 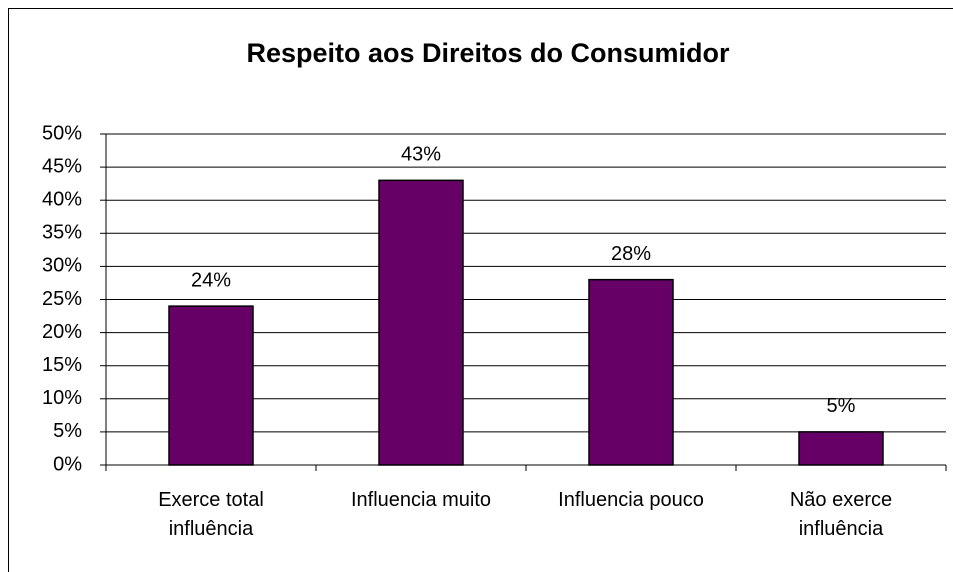 What do you see at coordinates (62, 199) in the screenshot?
I see `y-tick-label: 40%` at bounding box center [62, 199].